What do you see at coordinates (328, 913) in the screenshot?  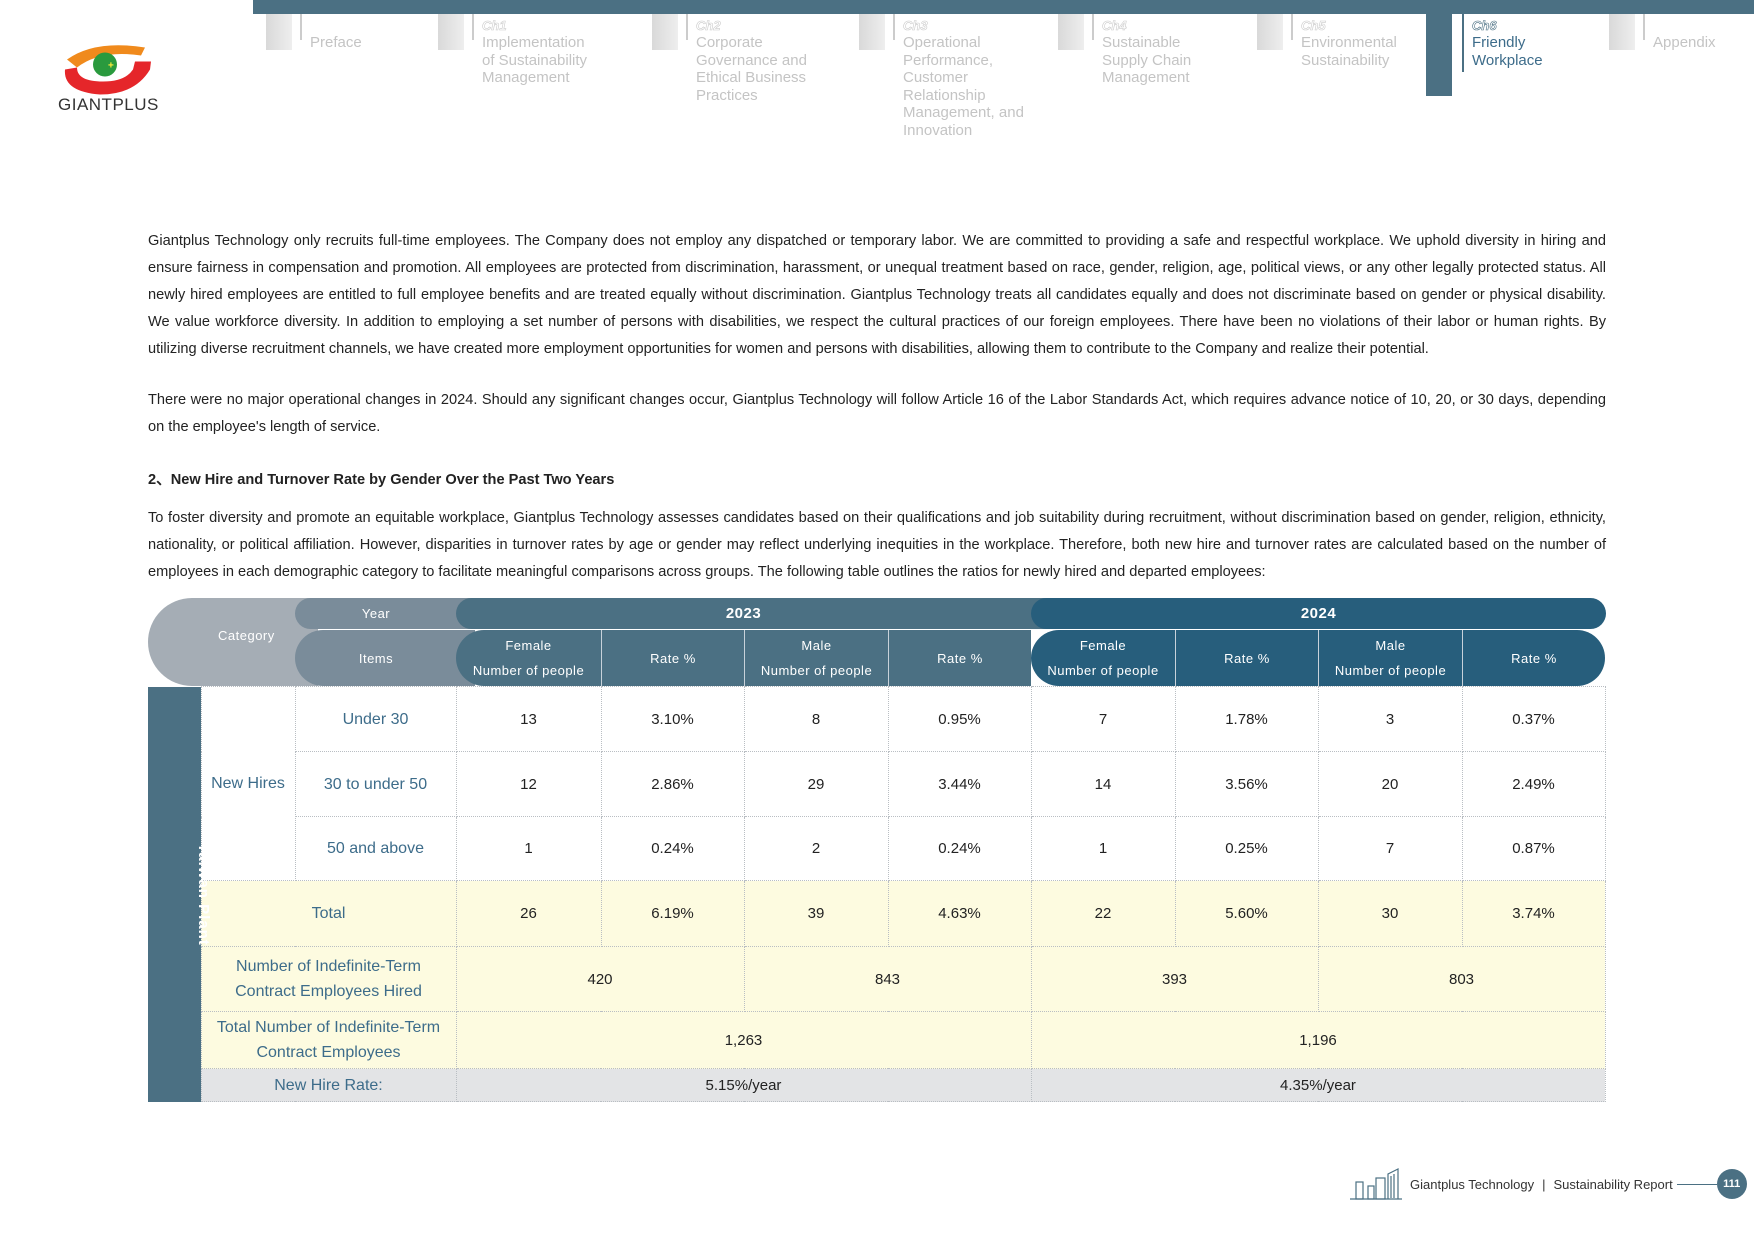 I see `total-label: Total` at bounding box center [328, 913].